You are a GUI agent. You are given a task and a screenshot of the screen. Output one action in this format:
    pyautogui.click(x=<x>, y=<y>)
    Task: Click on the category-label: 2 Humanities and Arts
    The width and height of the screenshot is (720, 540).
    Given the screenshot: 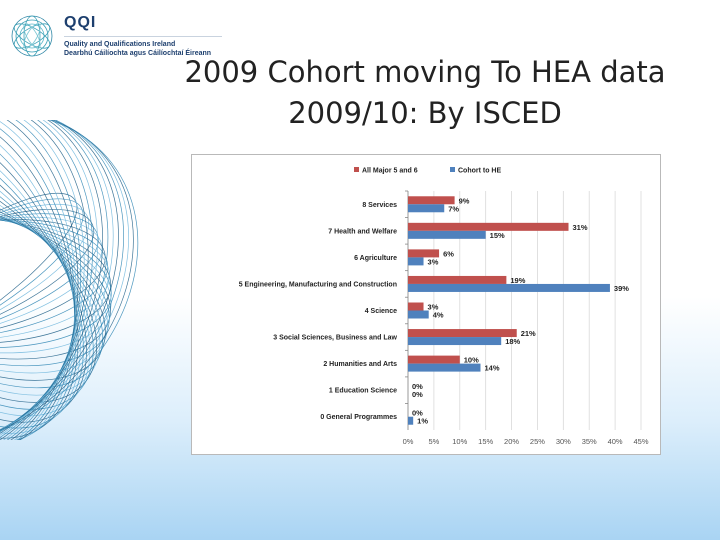 What is the action you would take?
    pyautogui.click(x=360, y=364)
    